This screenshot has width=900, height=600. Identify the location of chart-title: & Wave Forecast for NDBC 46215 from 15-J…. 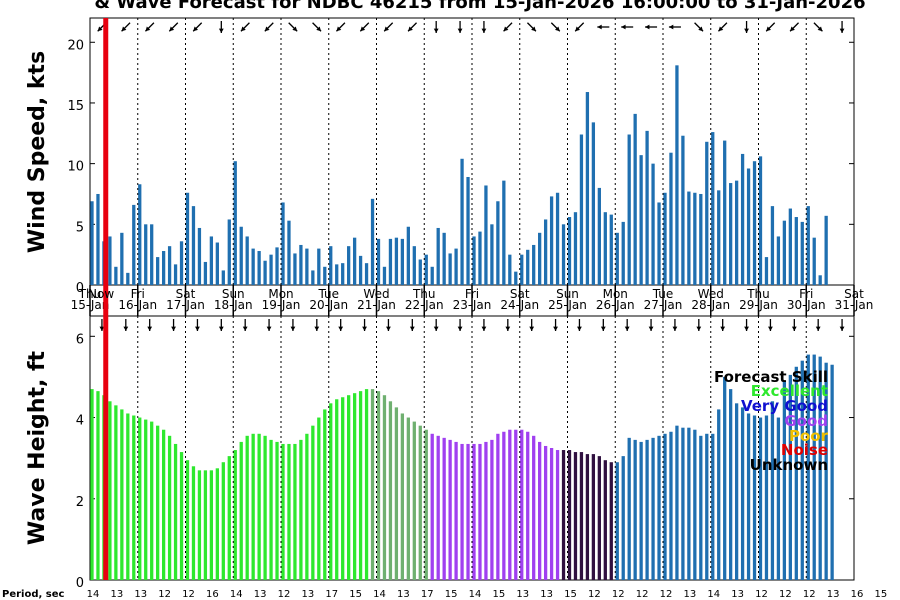
(479, 6).